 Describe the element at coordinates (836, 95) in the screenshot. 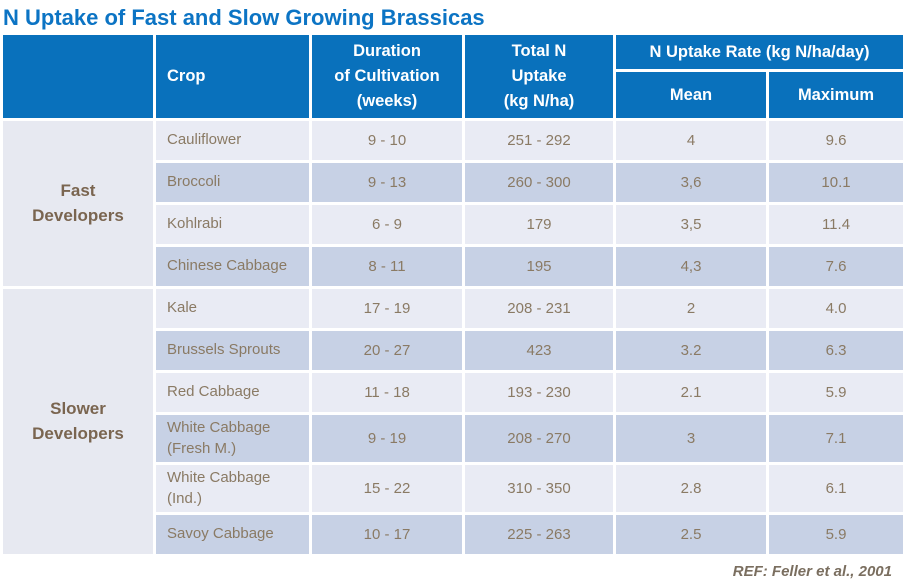

I see `header-maximum: Maximum` at that location.